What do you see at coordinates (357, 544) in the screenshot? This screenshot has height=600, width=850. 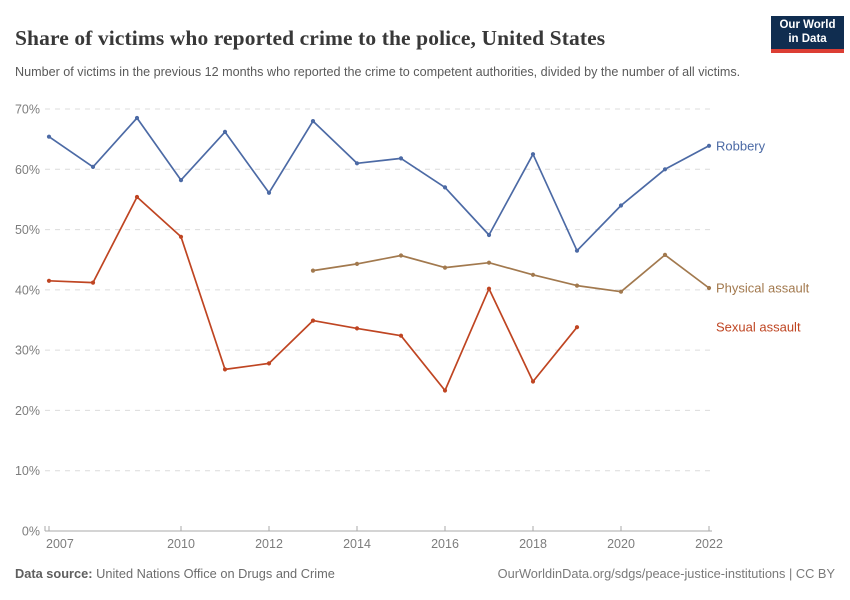 I see `x-axis-tick-label: 2014` at bounding box center [357, 544].